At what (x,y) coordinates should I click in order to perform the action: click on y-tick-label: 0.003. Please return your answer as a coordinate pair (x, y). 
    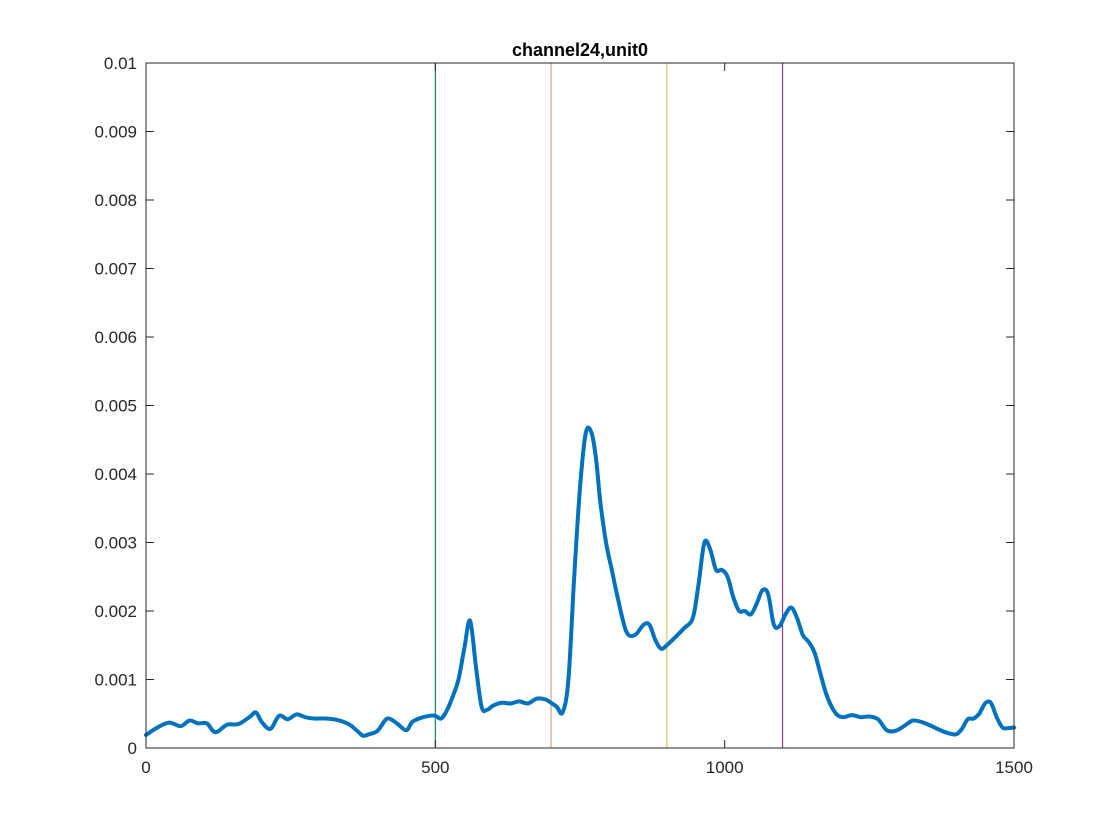
    Looking at the image, I should click on (115, 543).